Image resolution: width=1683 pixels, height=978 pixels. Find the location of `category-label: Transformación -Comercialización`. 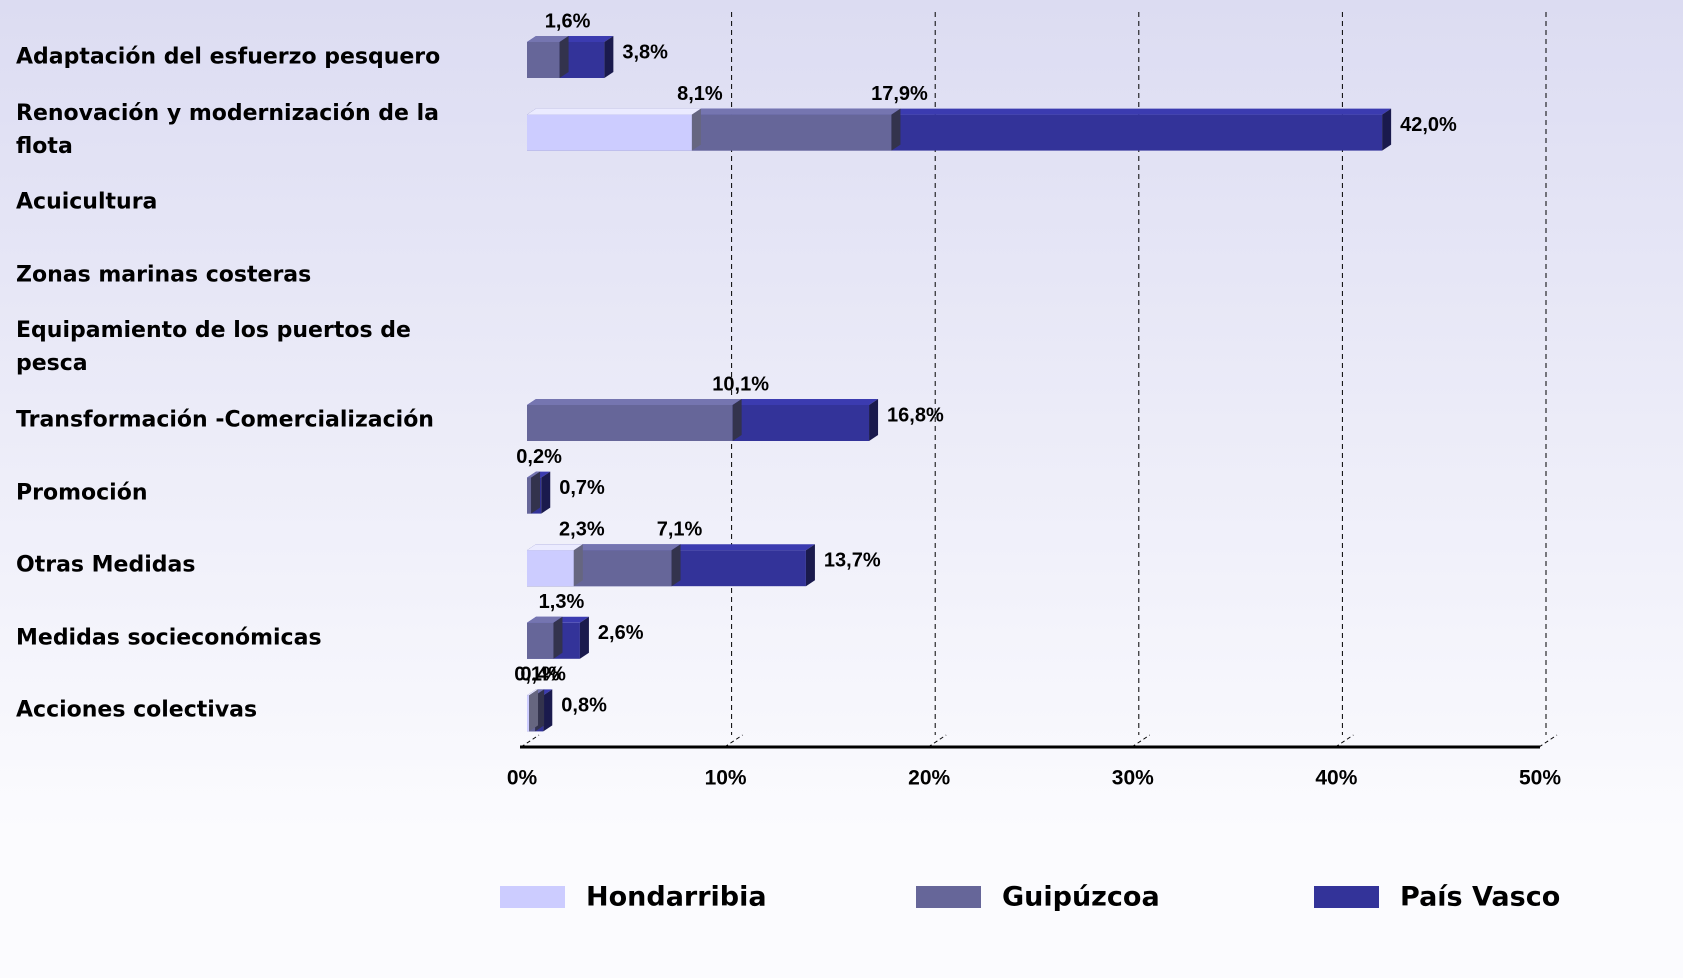

category-label: Transformación -Comercialización is located at coordinates (225, 420).